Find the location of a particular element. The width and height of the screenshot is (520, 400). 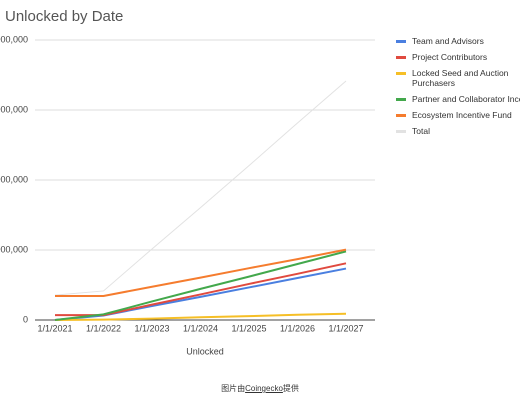

credit: 图片由Coingecko提供 is located at coordinates (260, 388).